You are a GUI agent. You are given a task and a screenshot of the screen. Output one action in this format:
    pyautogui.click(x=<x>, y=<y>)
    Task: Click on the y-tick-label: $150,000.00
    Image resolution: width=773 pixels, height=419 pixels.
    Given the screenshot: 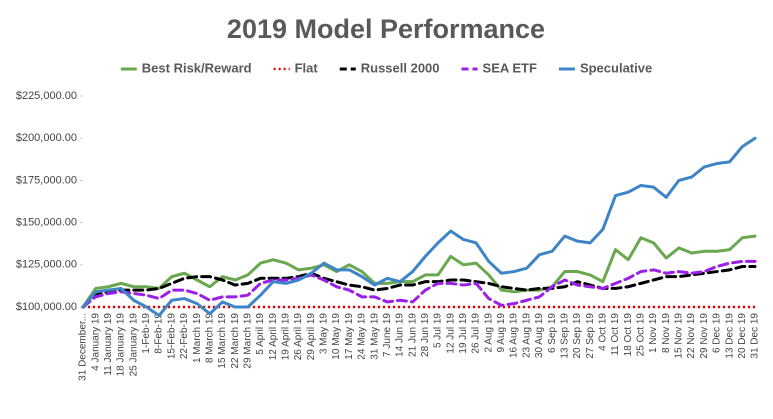 What is the action you would take?
    pyautogui.click(x=46, y=223)
    